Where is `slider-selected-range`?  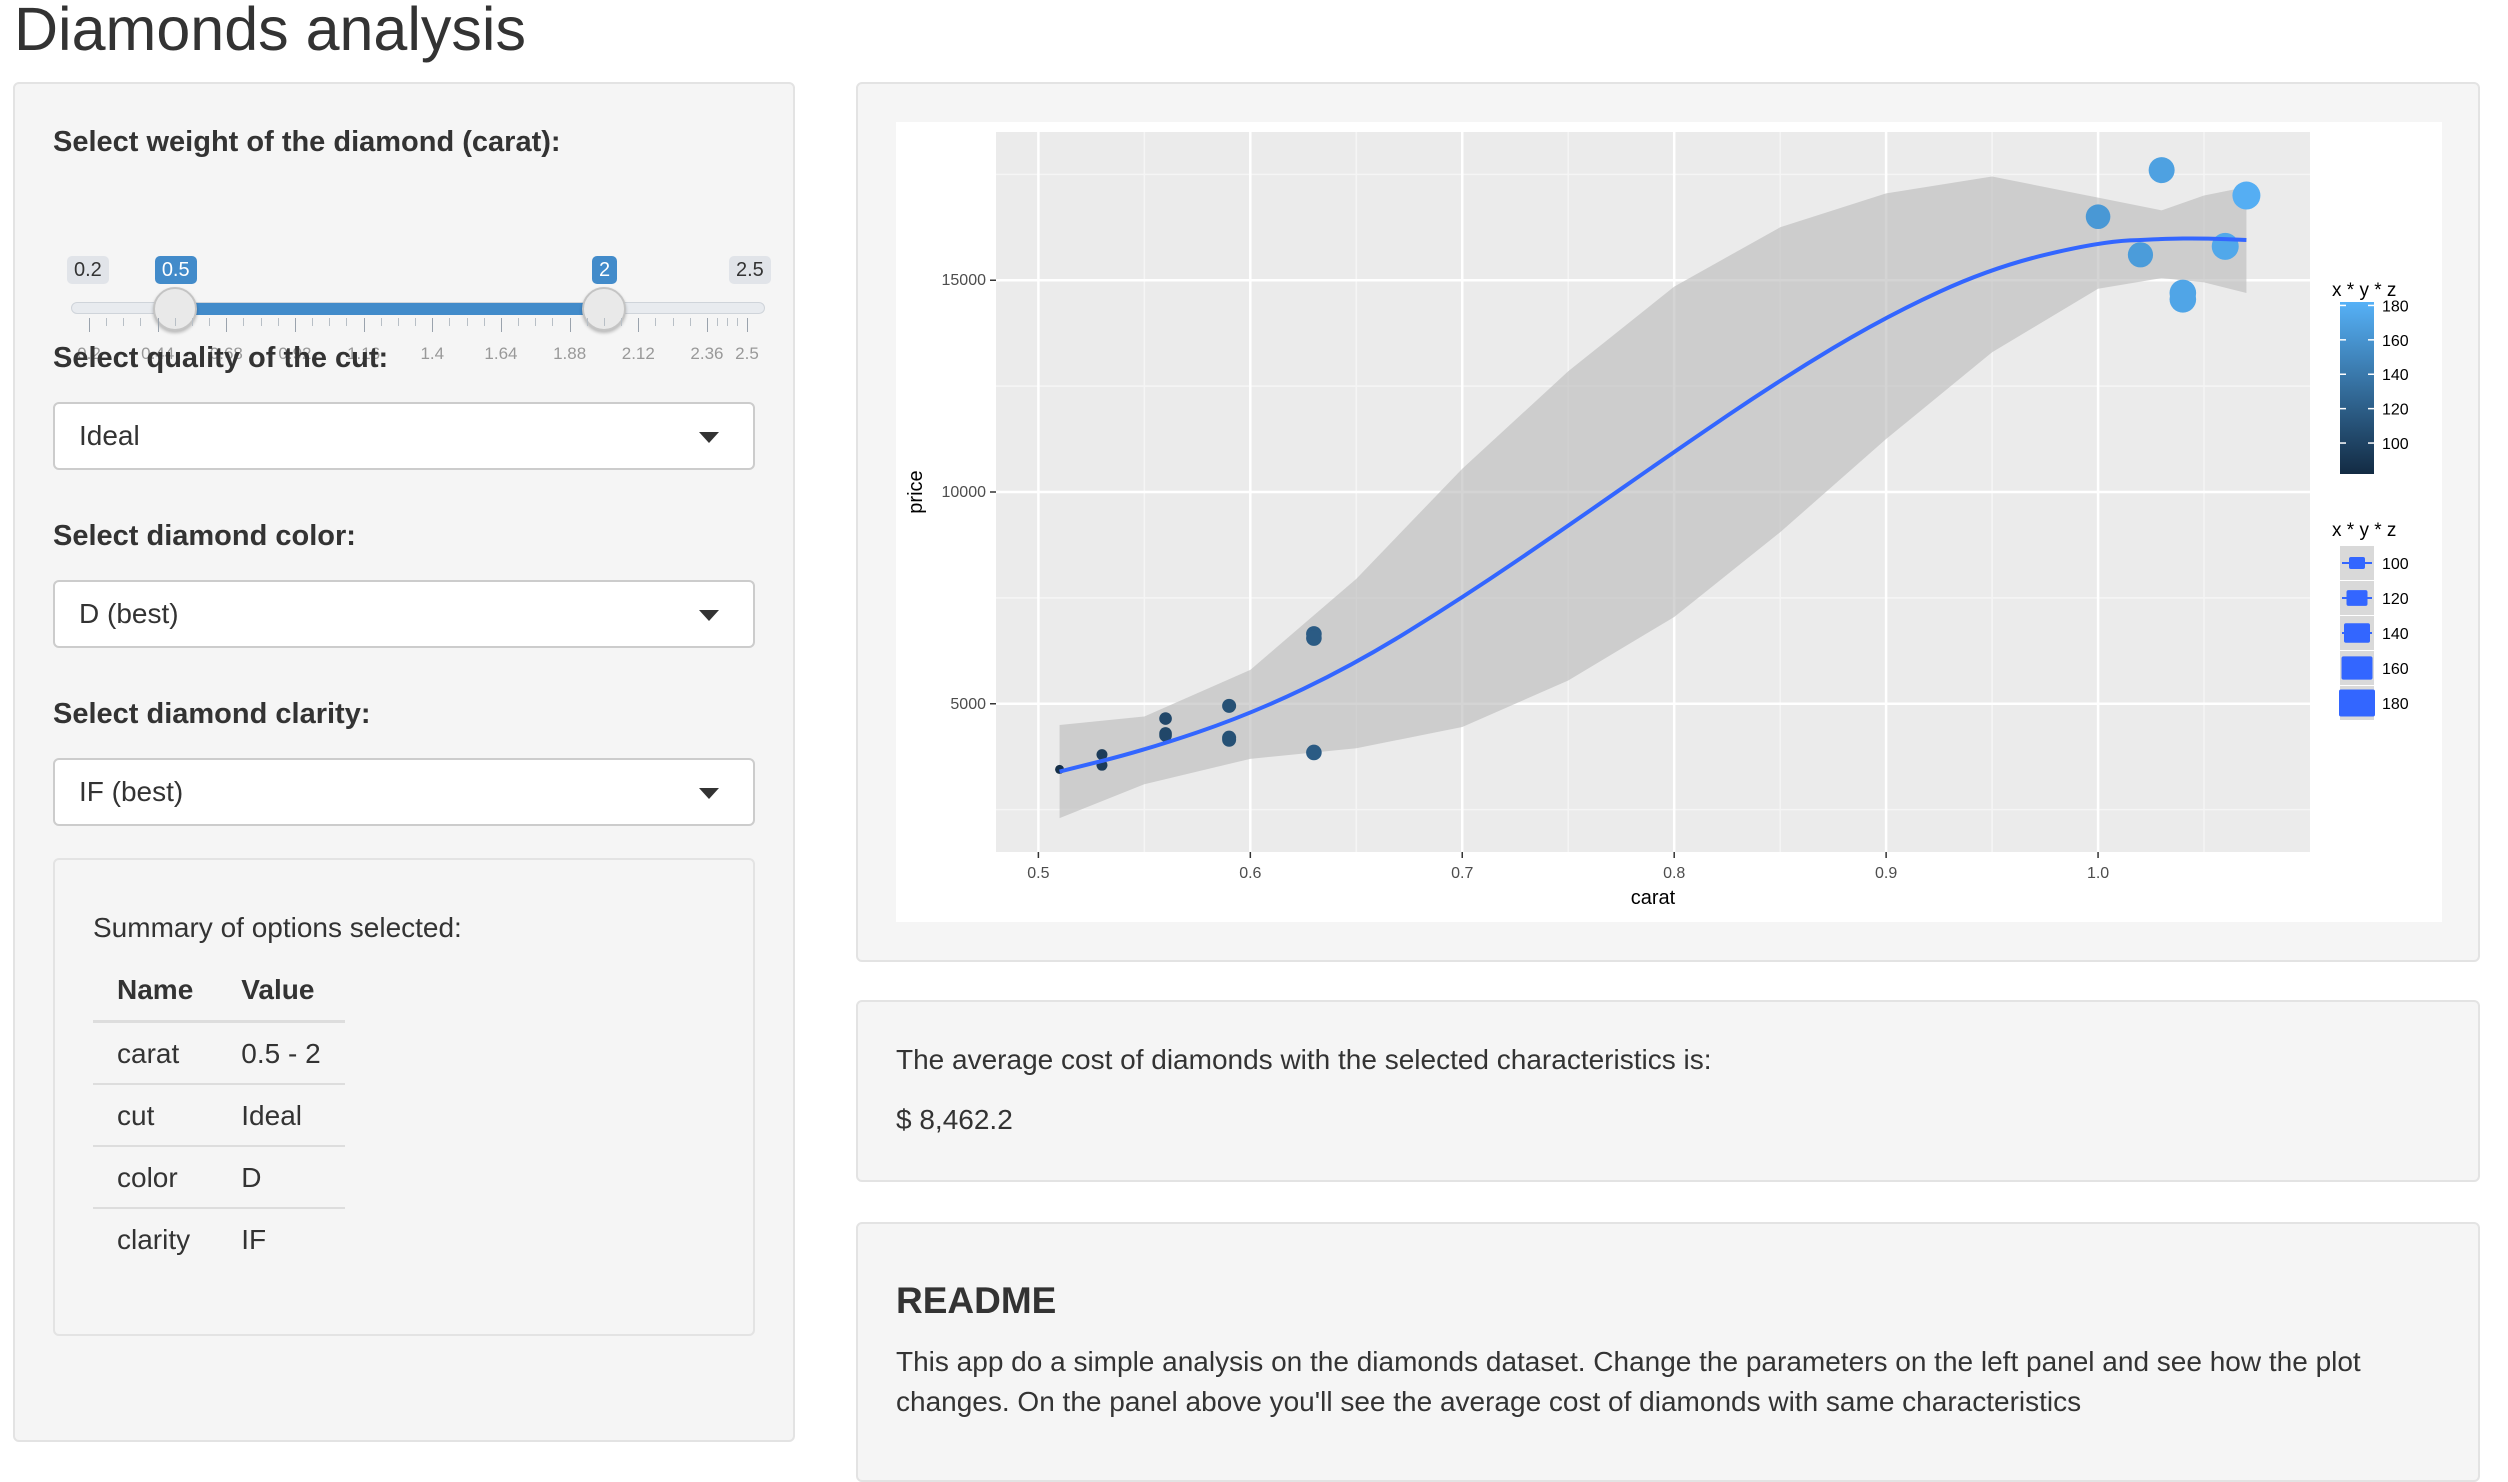
slider-selected-range is located at coordinates (389, 309).